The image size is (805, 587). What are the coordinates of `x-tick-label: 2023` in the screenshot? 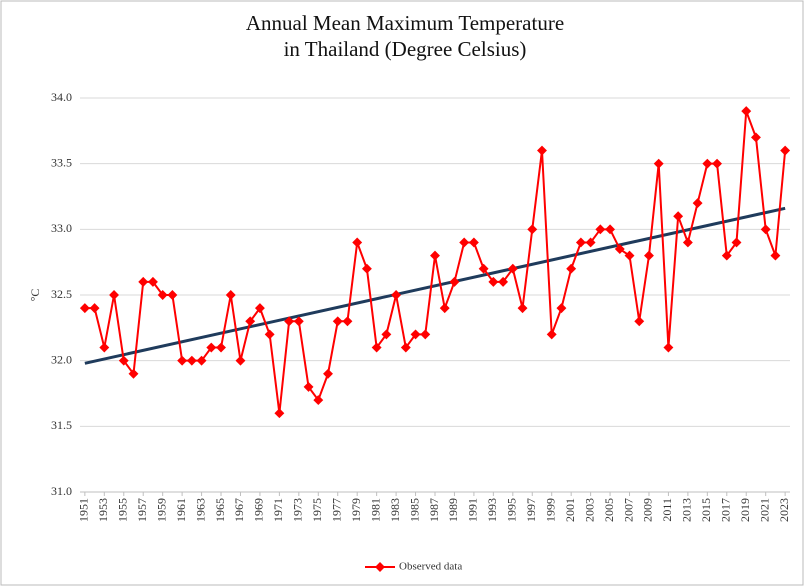 It's located at (784, 510).